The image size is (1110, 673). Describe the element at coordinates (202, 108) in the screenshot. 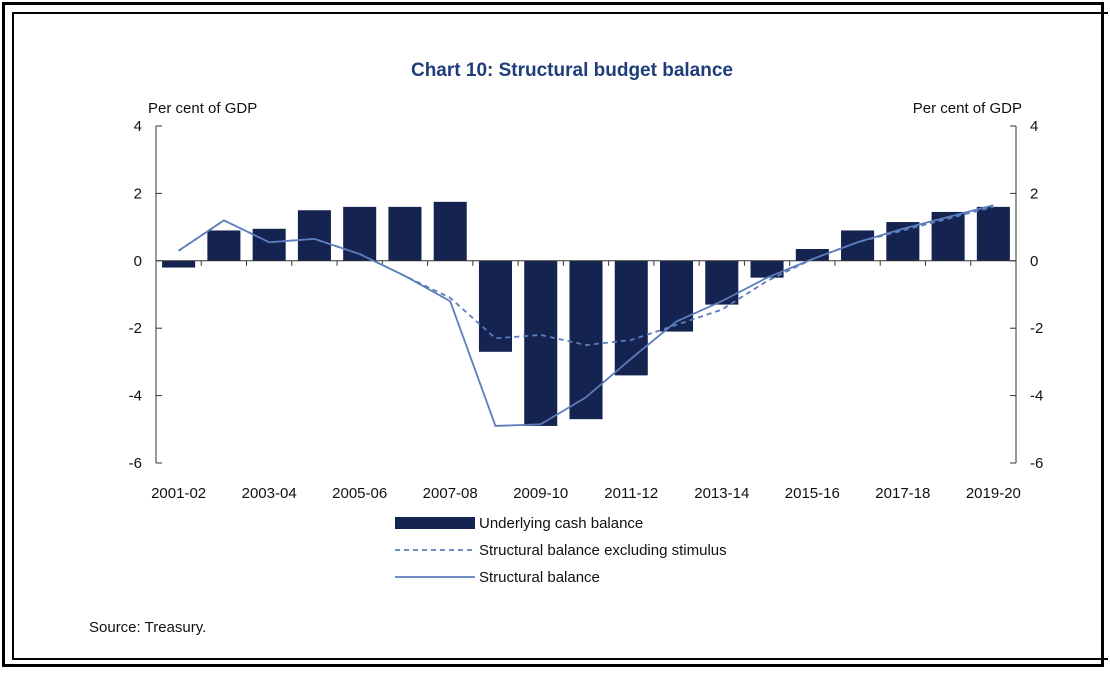

I see `y-axis-label-left: Per cent of GDP` at that location.